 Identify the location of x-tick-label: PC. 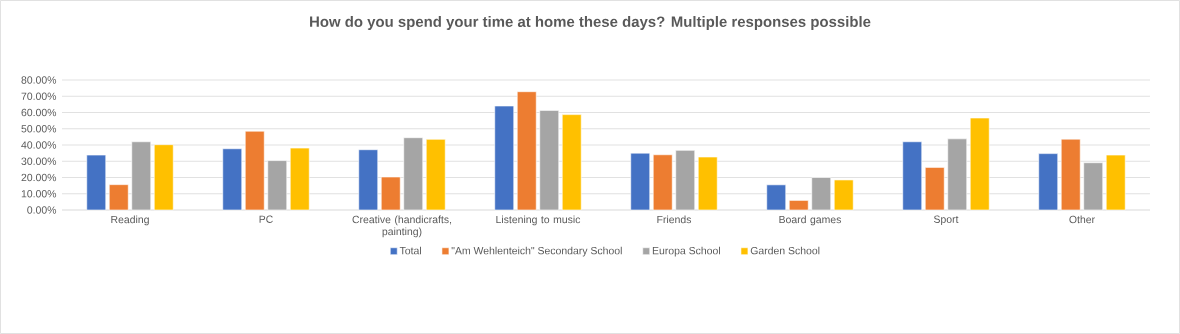
(266, 219).